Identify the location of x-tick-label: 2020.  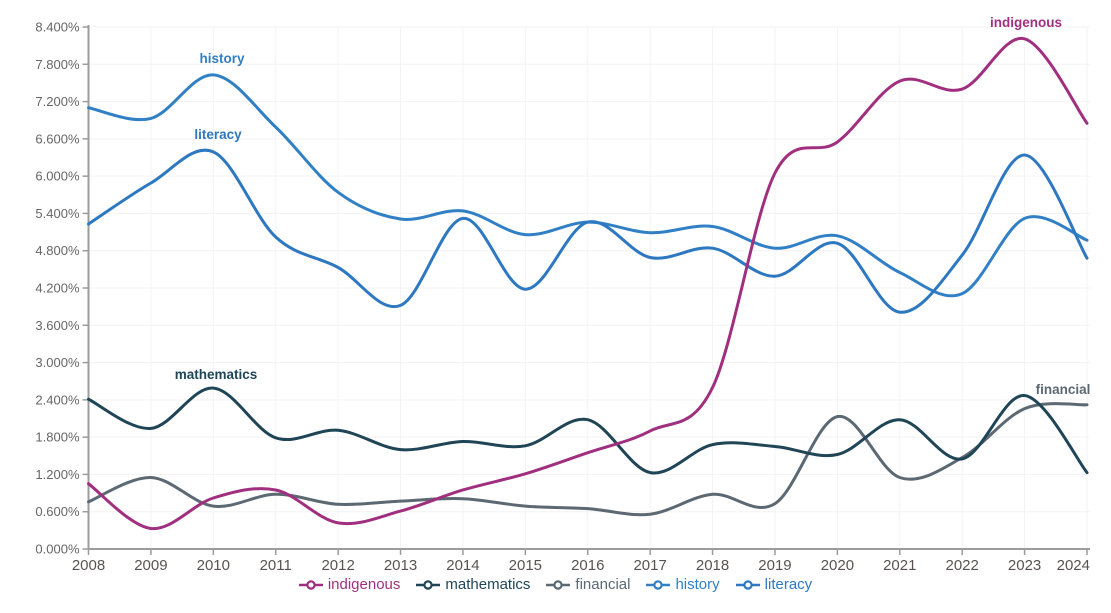
(837, 564).